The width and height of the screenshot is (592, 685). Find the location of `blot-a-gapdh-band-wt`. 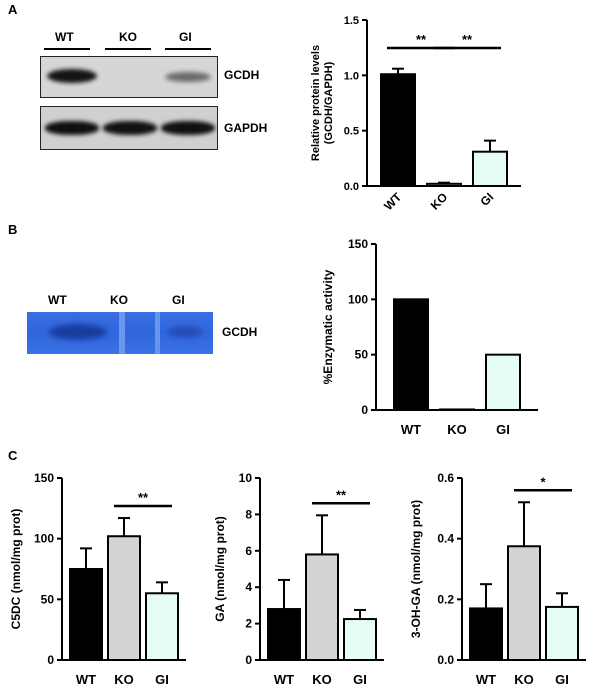

blot-a-gapdh-band-wt is located at coordinates (72, 128).